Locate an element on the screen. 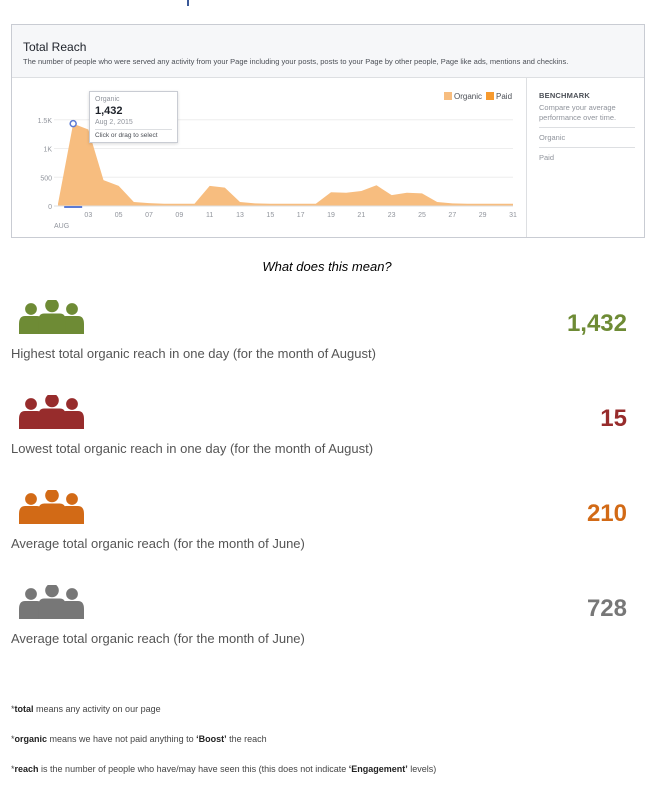 This screenshot has height=811, width=654. x-tick-label: 17 is located at coordinates (301, 215).